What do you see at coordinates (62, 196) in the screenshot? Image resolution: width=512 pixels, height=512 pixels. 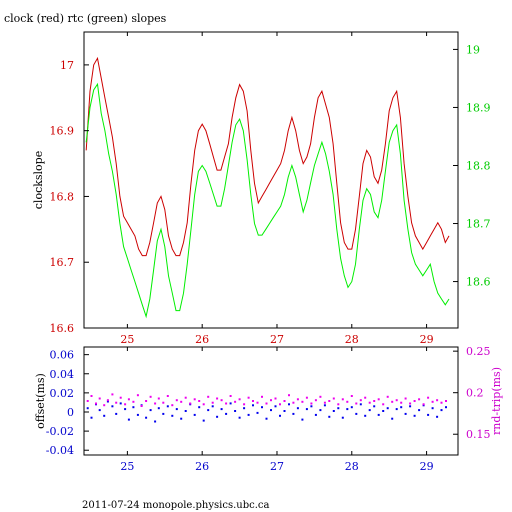 I see `top-y-tick-label: 16.8` at bounding box center [62, 196].